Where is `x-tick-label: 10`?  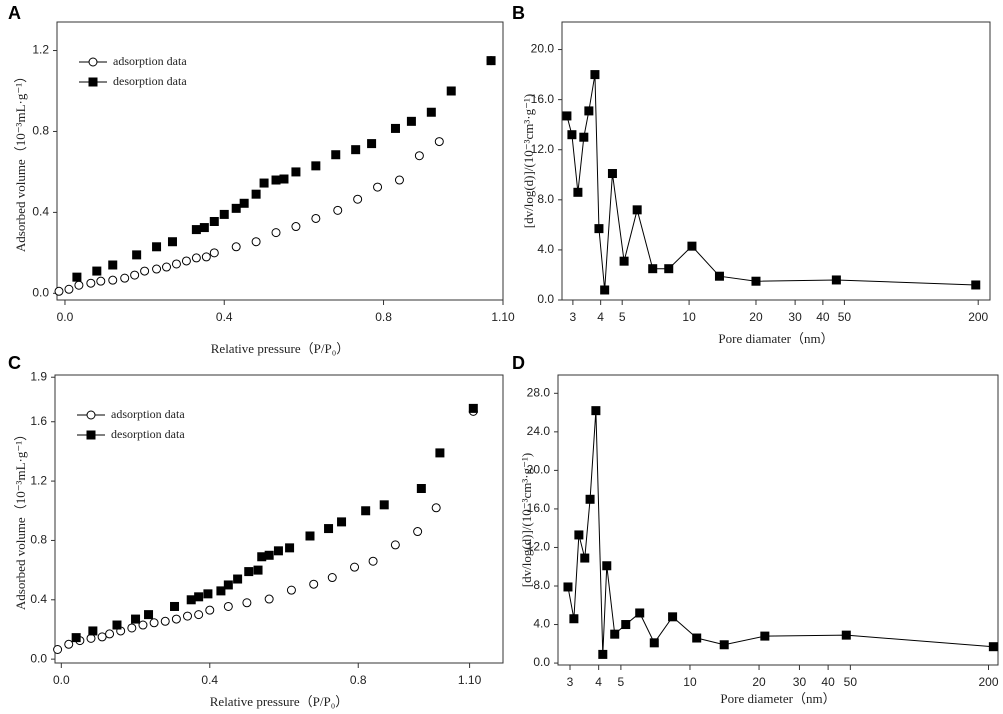
x-tick-label: 10 is located at coordinates (690, 682).